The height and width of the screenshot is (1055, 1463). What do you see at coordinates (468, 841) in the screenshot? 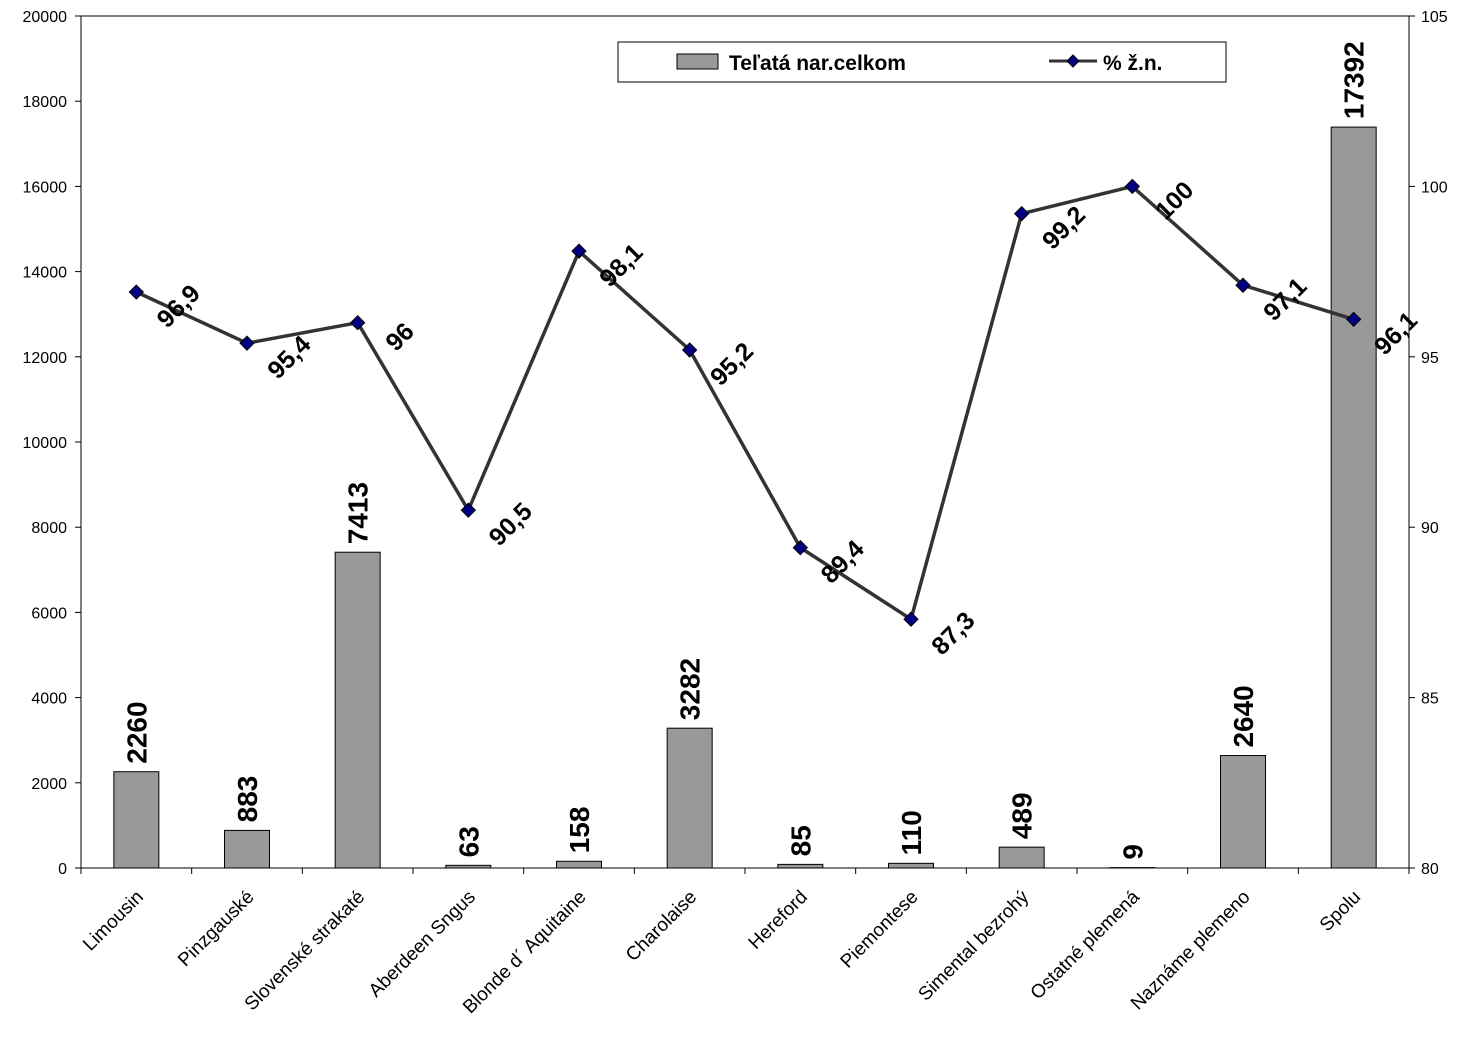
I see `bar-value-label: 63` at bounding box center [468, 841].